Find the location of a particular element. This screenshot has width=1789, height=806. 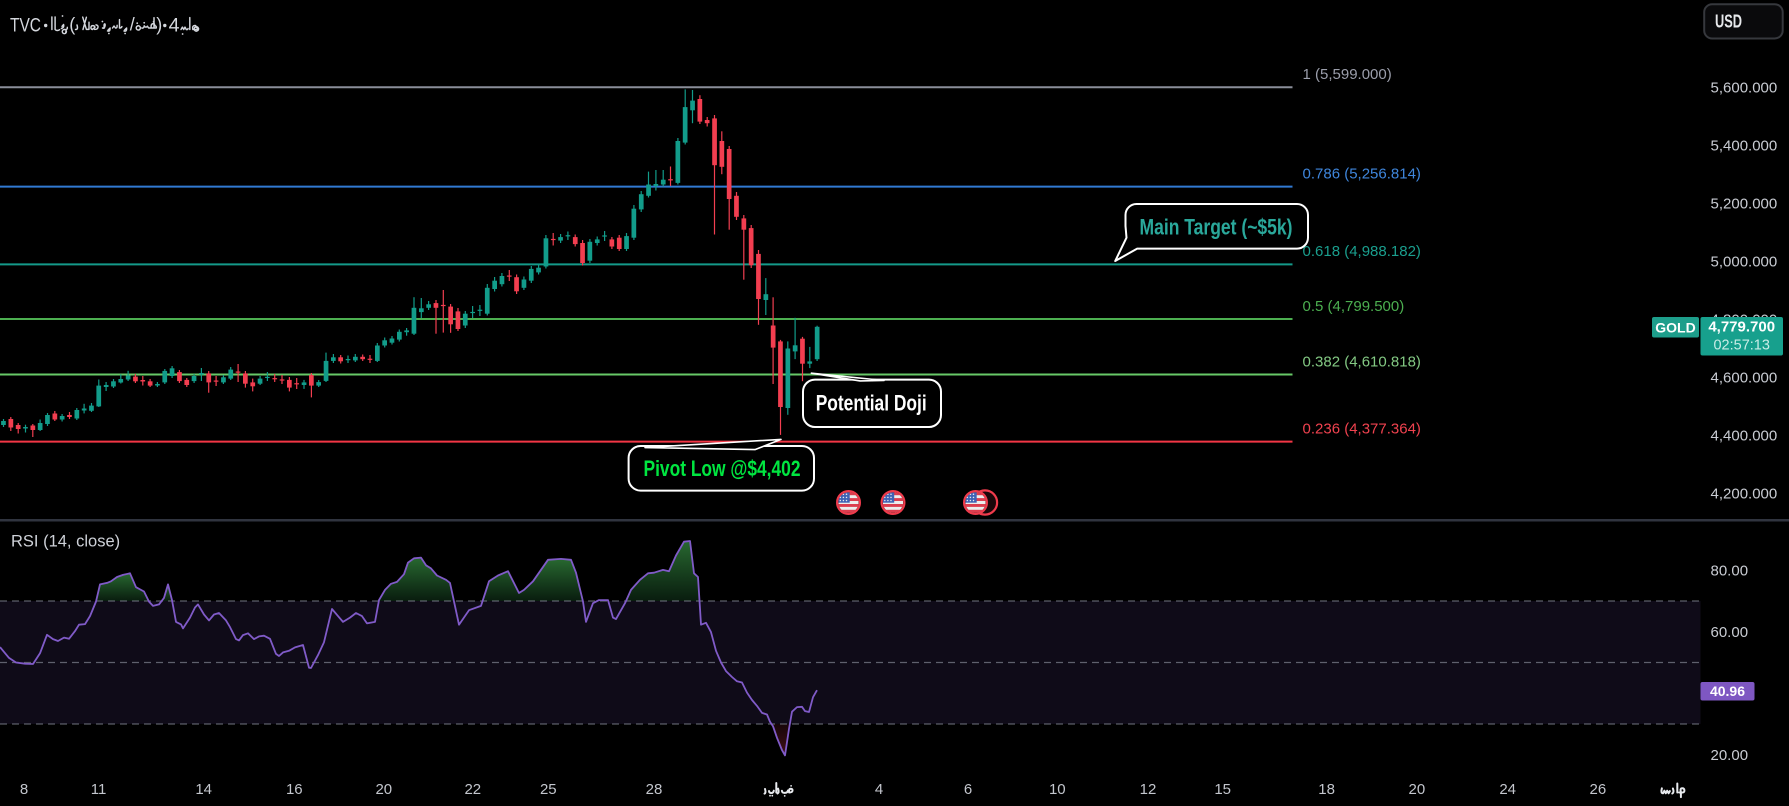

svg-text: 02:57:13 is located at coordinates (1741, 346).